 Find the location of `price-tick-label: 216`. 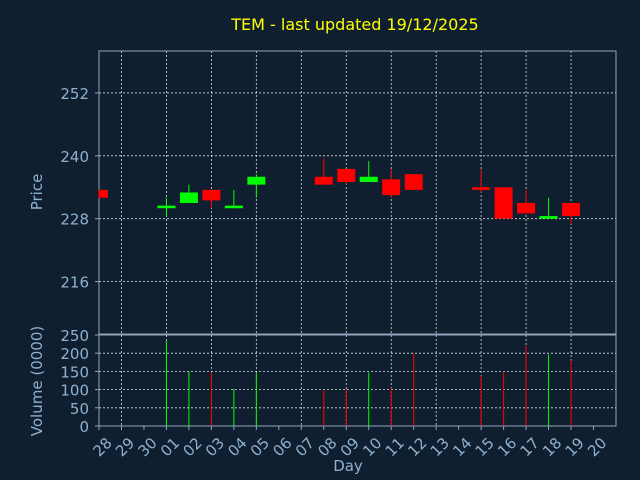

price-tick-label: 216 is located at coordinates (74, 283).